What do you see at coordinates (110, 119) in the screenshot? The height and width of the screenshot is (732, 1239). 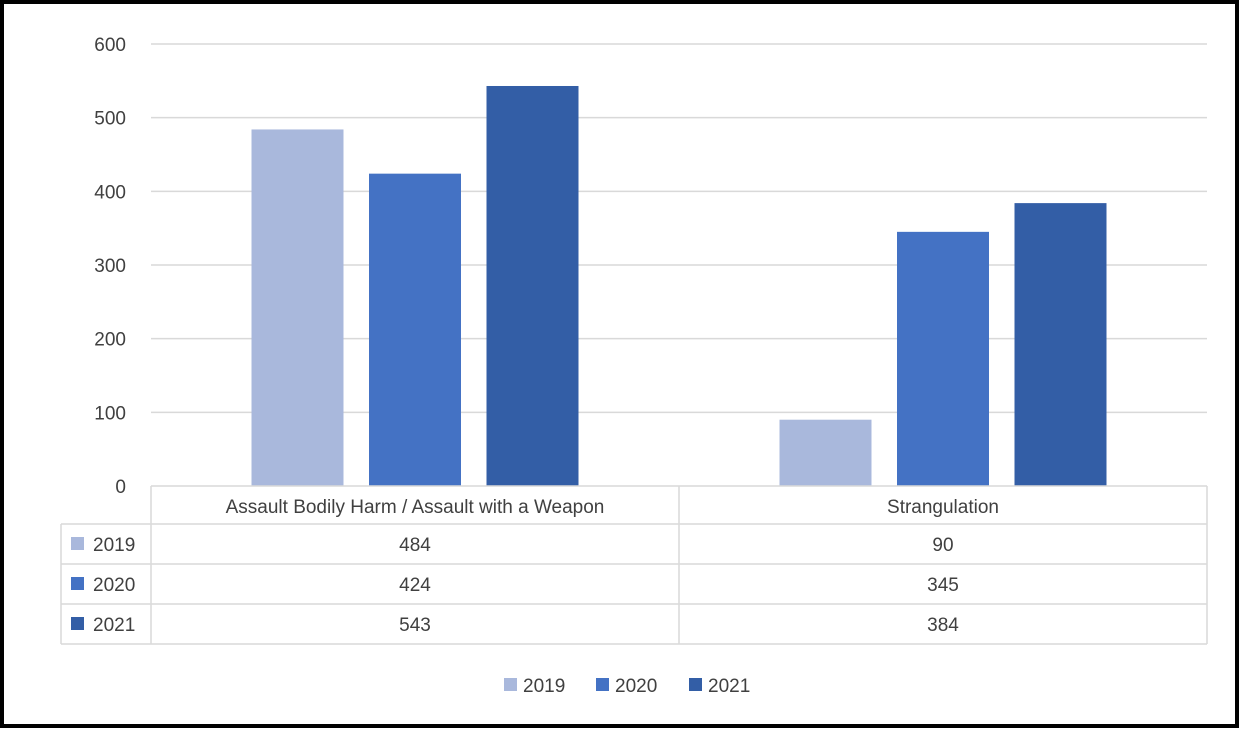 I see `y-tick-label: 500` at bounding box center [110, 119].